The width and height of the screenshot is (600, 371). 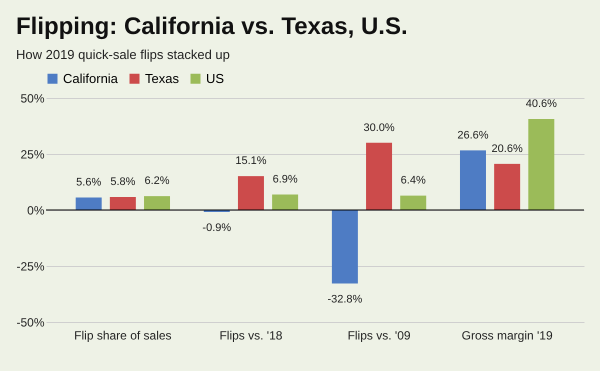 I want to click on x-tick-label: Flip share of sales, so click(x=123, y=335).